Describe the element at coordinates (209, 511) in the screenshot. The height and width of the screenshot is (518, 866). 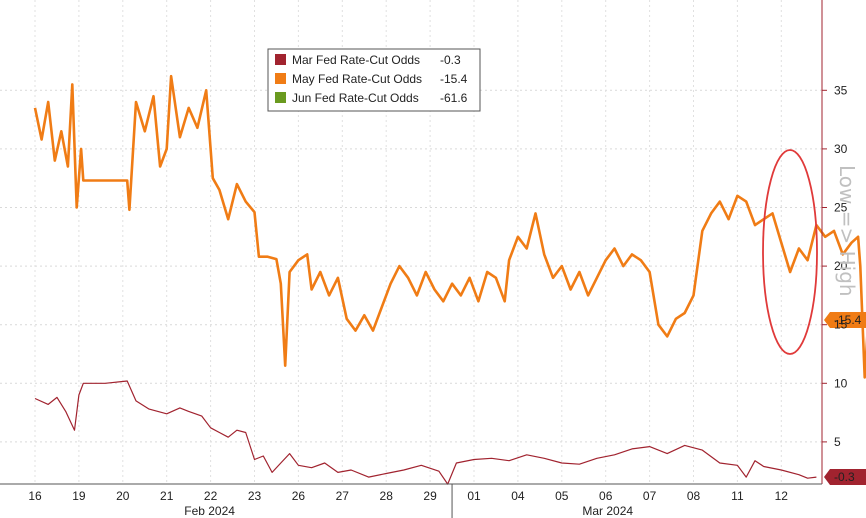
I see `month-label: Feb 2024` at that location.